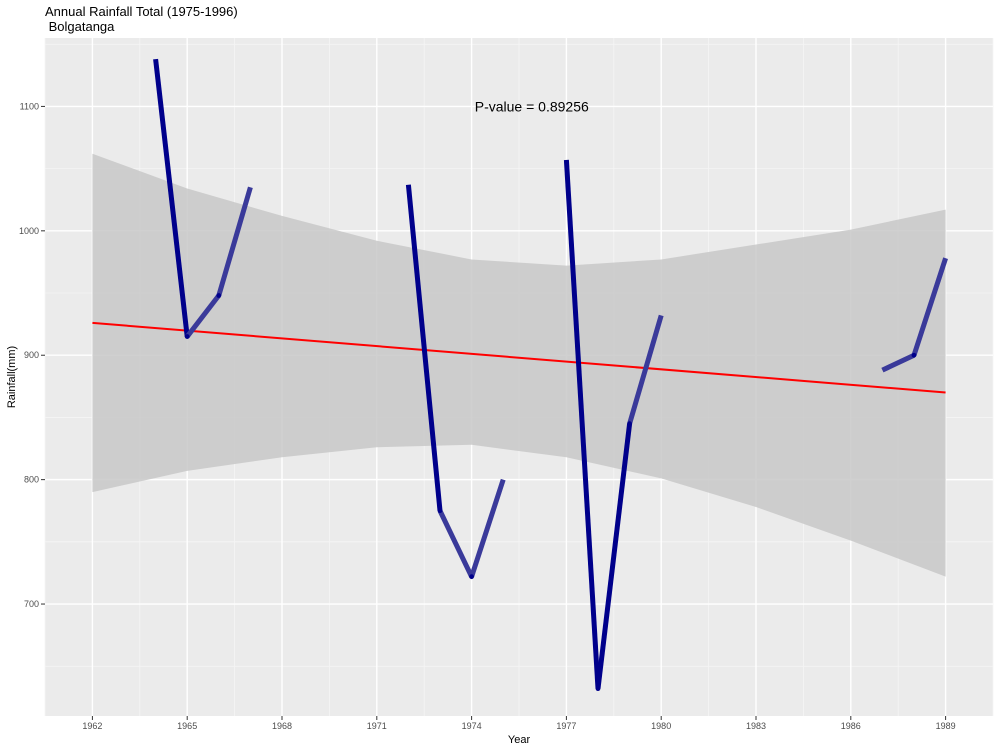  I want to click on x-tick-label: 1965, so click(187, 726).